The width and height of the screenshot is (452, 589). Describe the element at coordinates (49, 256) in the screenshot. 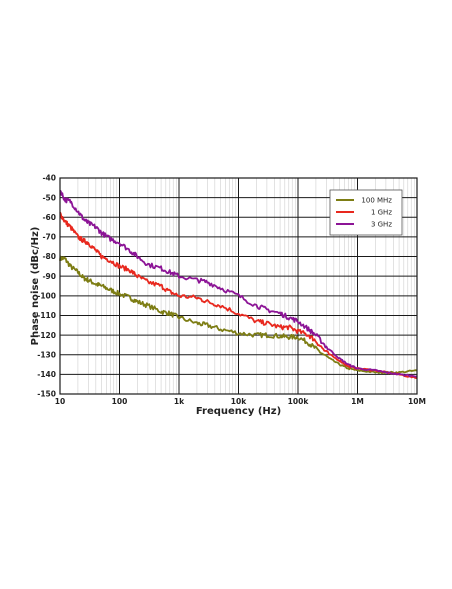

I see `y-tick-label: -80` at that location.